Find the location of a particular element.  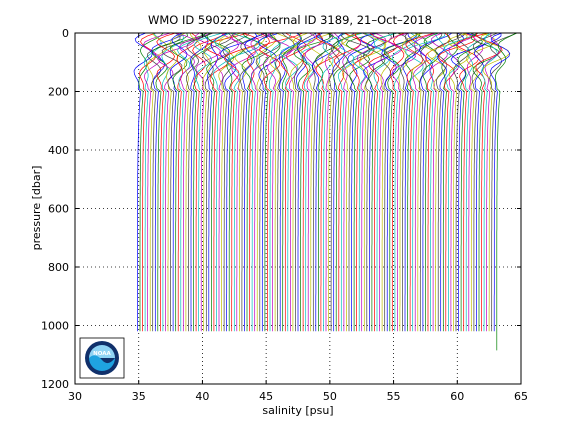

y-tick-label: 1200 is located at coordinates (55, 384).